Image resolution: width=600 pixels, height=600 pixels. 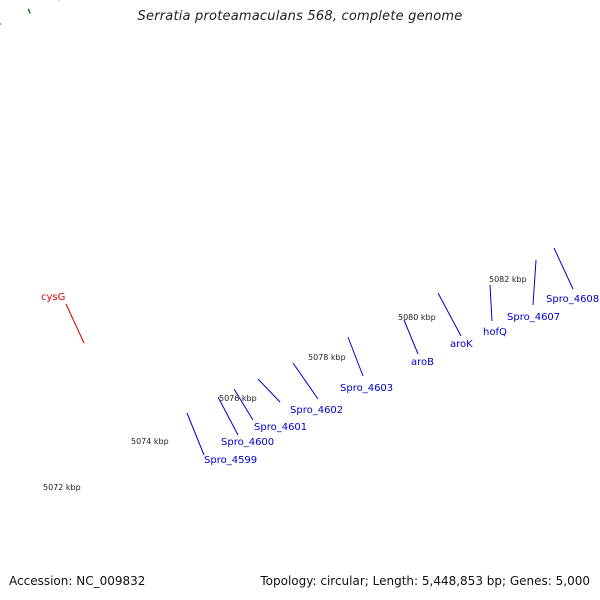 What do you see at coordinates (195, 434) in the screenshot?
I see `spro-4599-leader` at bounding box center [195, 434].